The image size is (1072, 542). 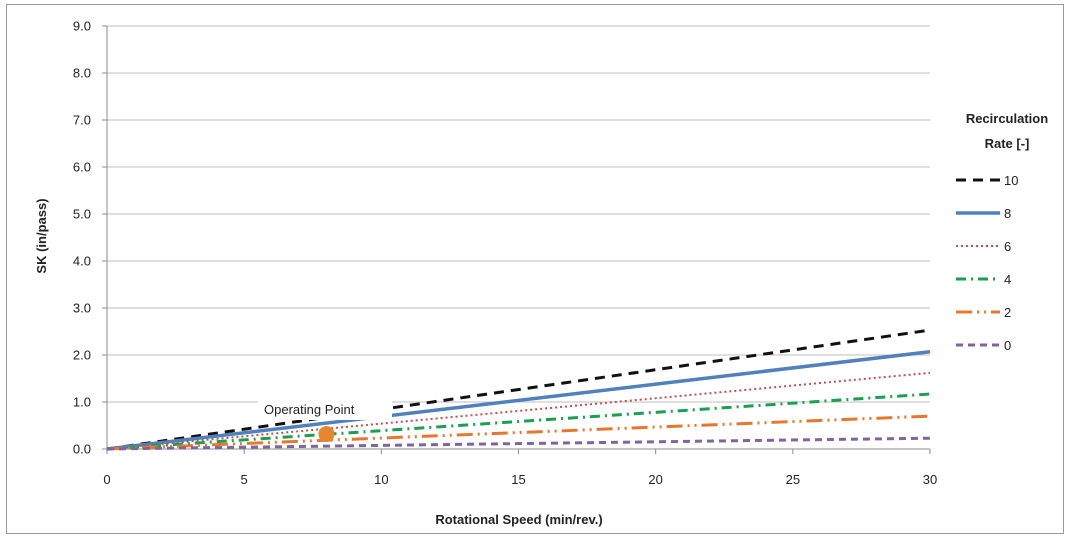 I want to click on x-tick-label: 30, so click(x=930, y=479).